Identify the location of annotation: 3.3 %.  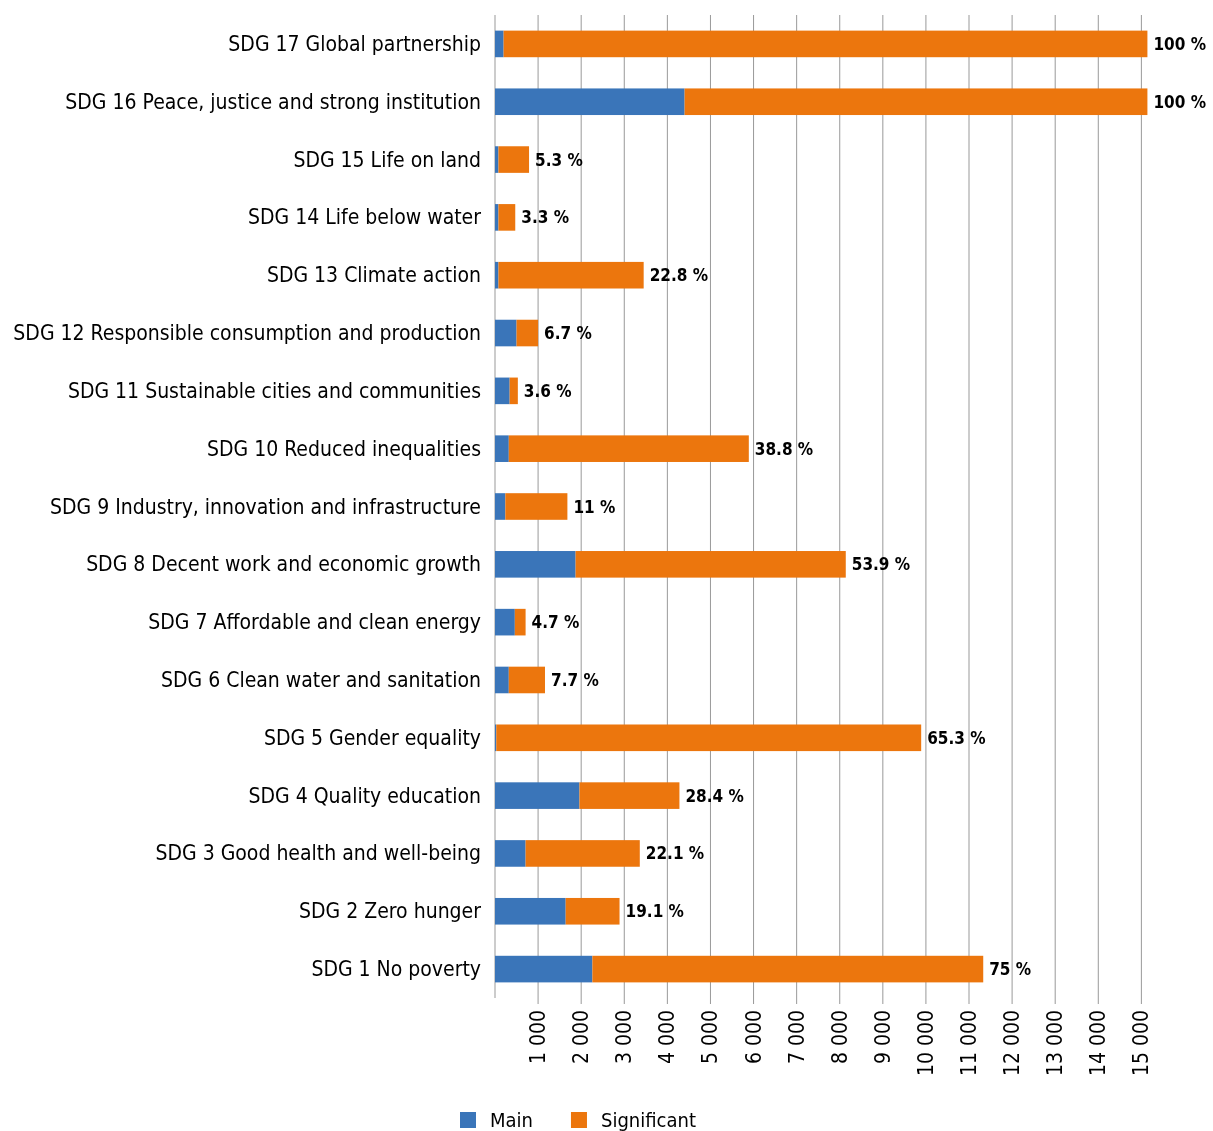
(545, 217).